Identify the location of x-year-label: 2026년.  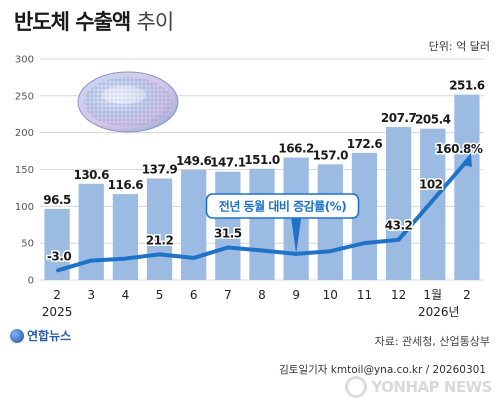
(439, 312).